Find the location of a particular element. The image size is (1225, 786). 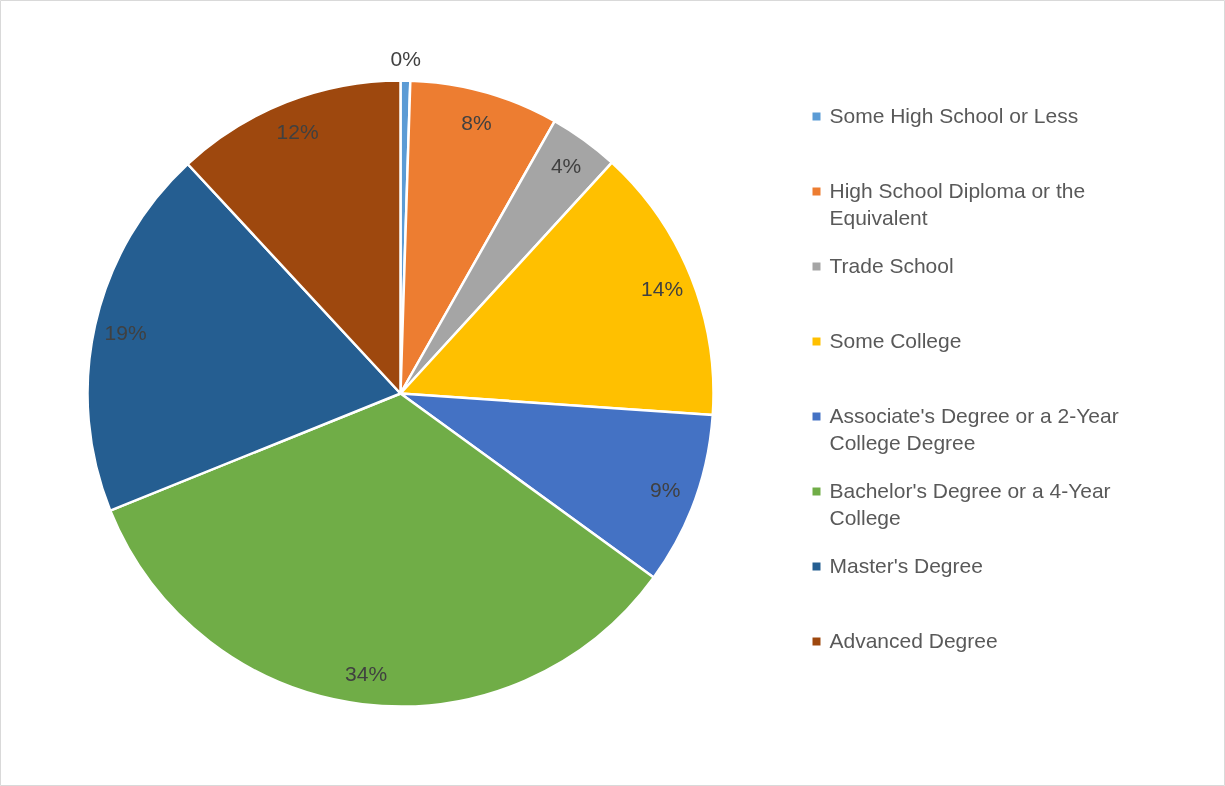

legend-label: Associate's Degree or a 2-Year College Degree is located at coordinates (974, 429).